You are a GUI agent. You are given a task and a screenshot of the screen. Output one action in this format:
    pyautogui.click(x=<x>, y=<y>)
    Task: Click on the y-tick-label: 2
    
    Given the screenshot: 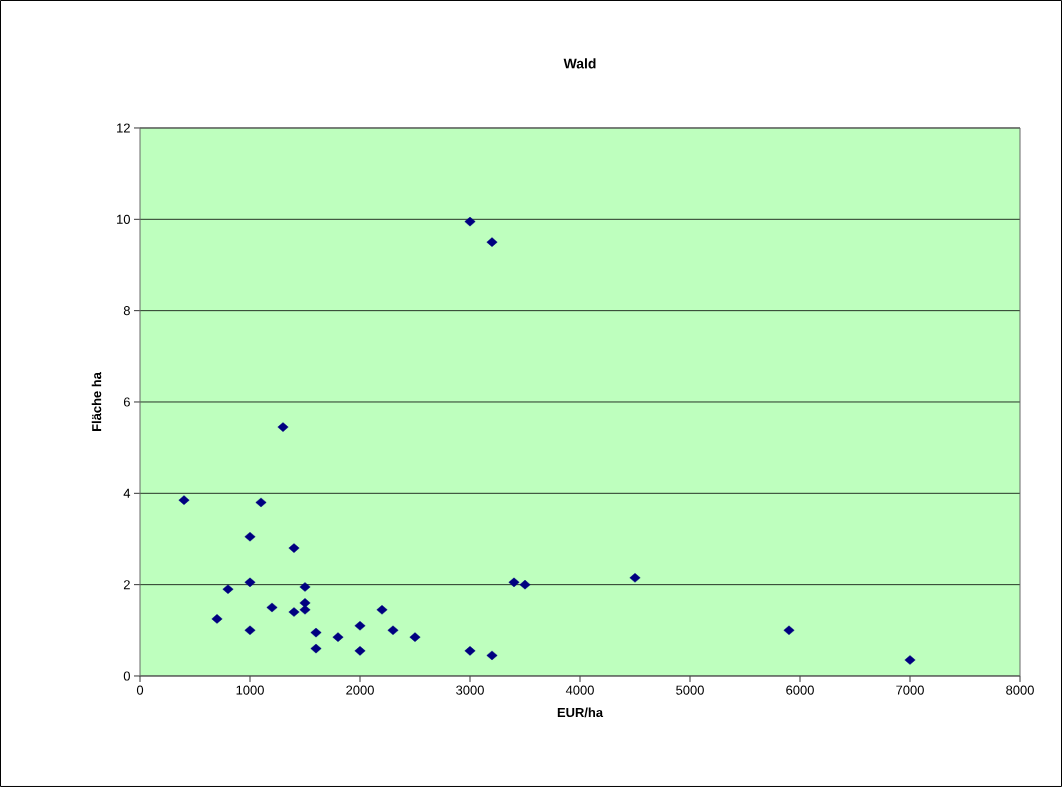 What is the action you would take?
    pyautogui.click(x=126, y=585)
    